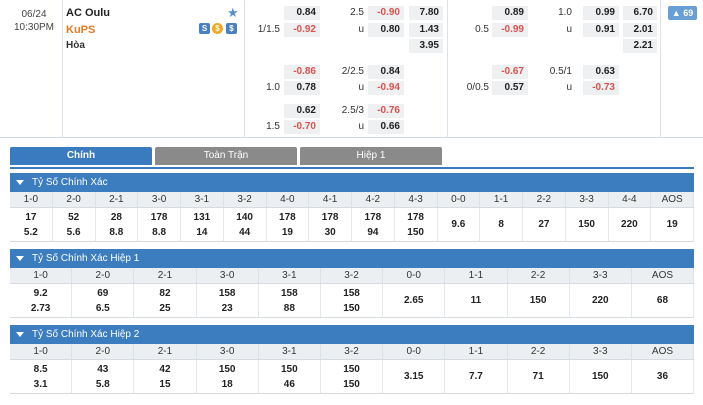  Describe the element at coordinates (165, 376) in the screenshot. I see `score-odds-cell: 42 15` at that location.